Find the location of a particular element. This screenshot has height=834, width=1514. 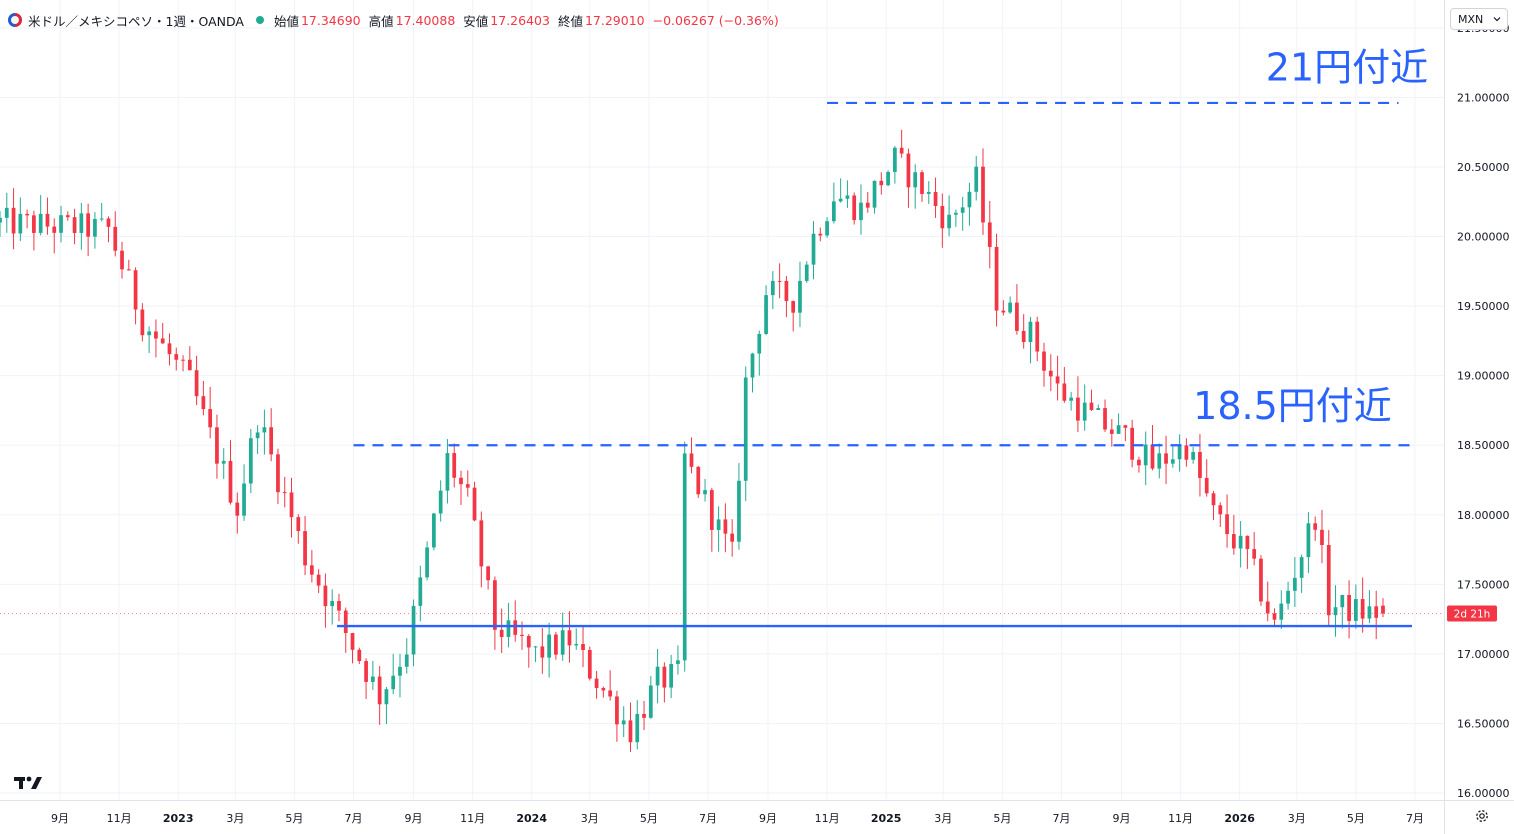

symbol-title: 米ドル／メキシコペソ・1週・OANDA is located at coordinates (136, 21).